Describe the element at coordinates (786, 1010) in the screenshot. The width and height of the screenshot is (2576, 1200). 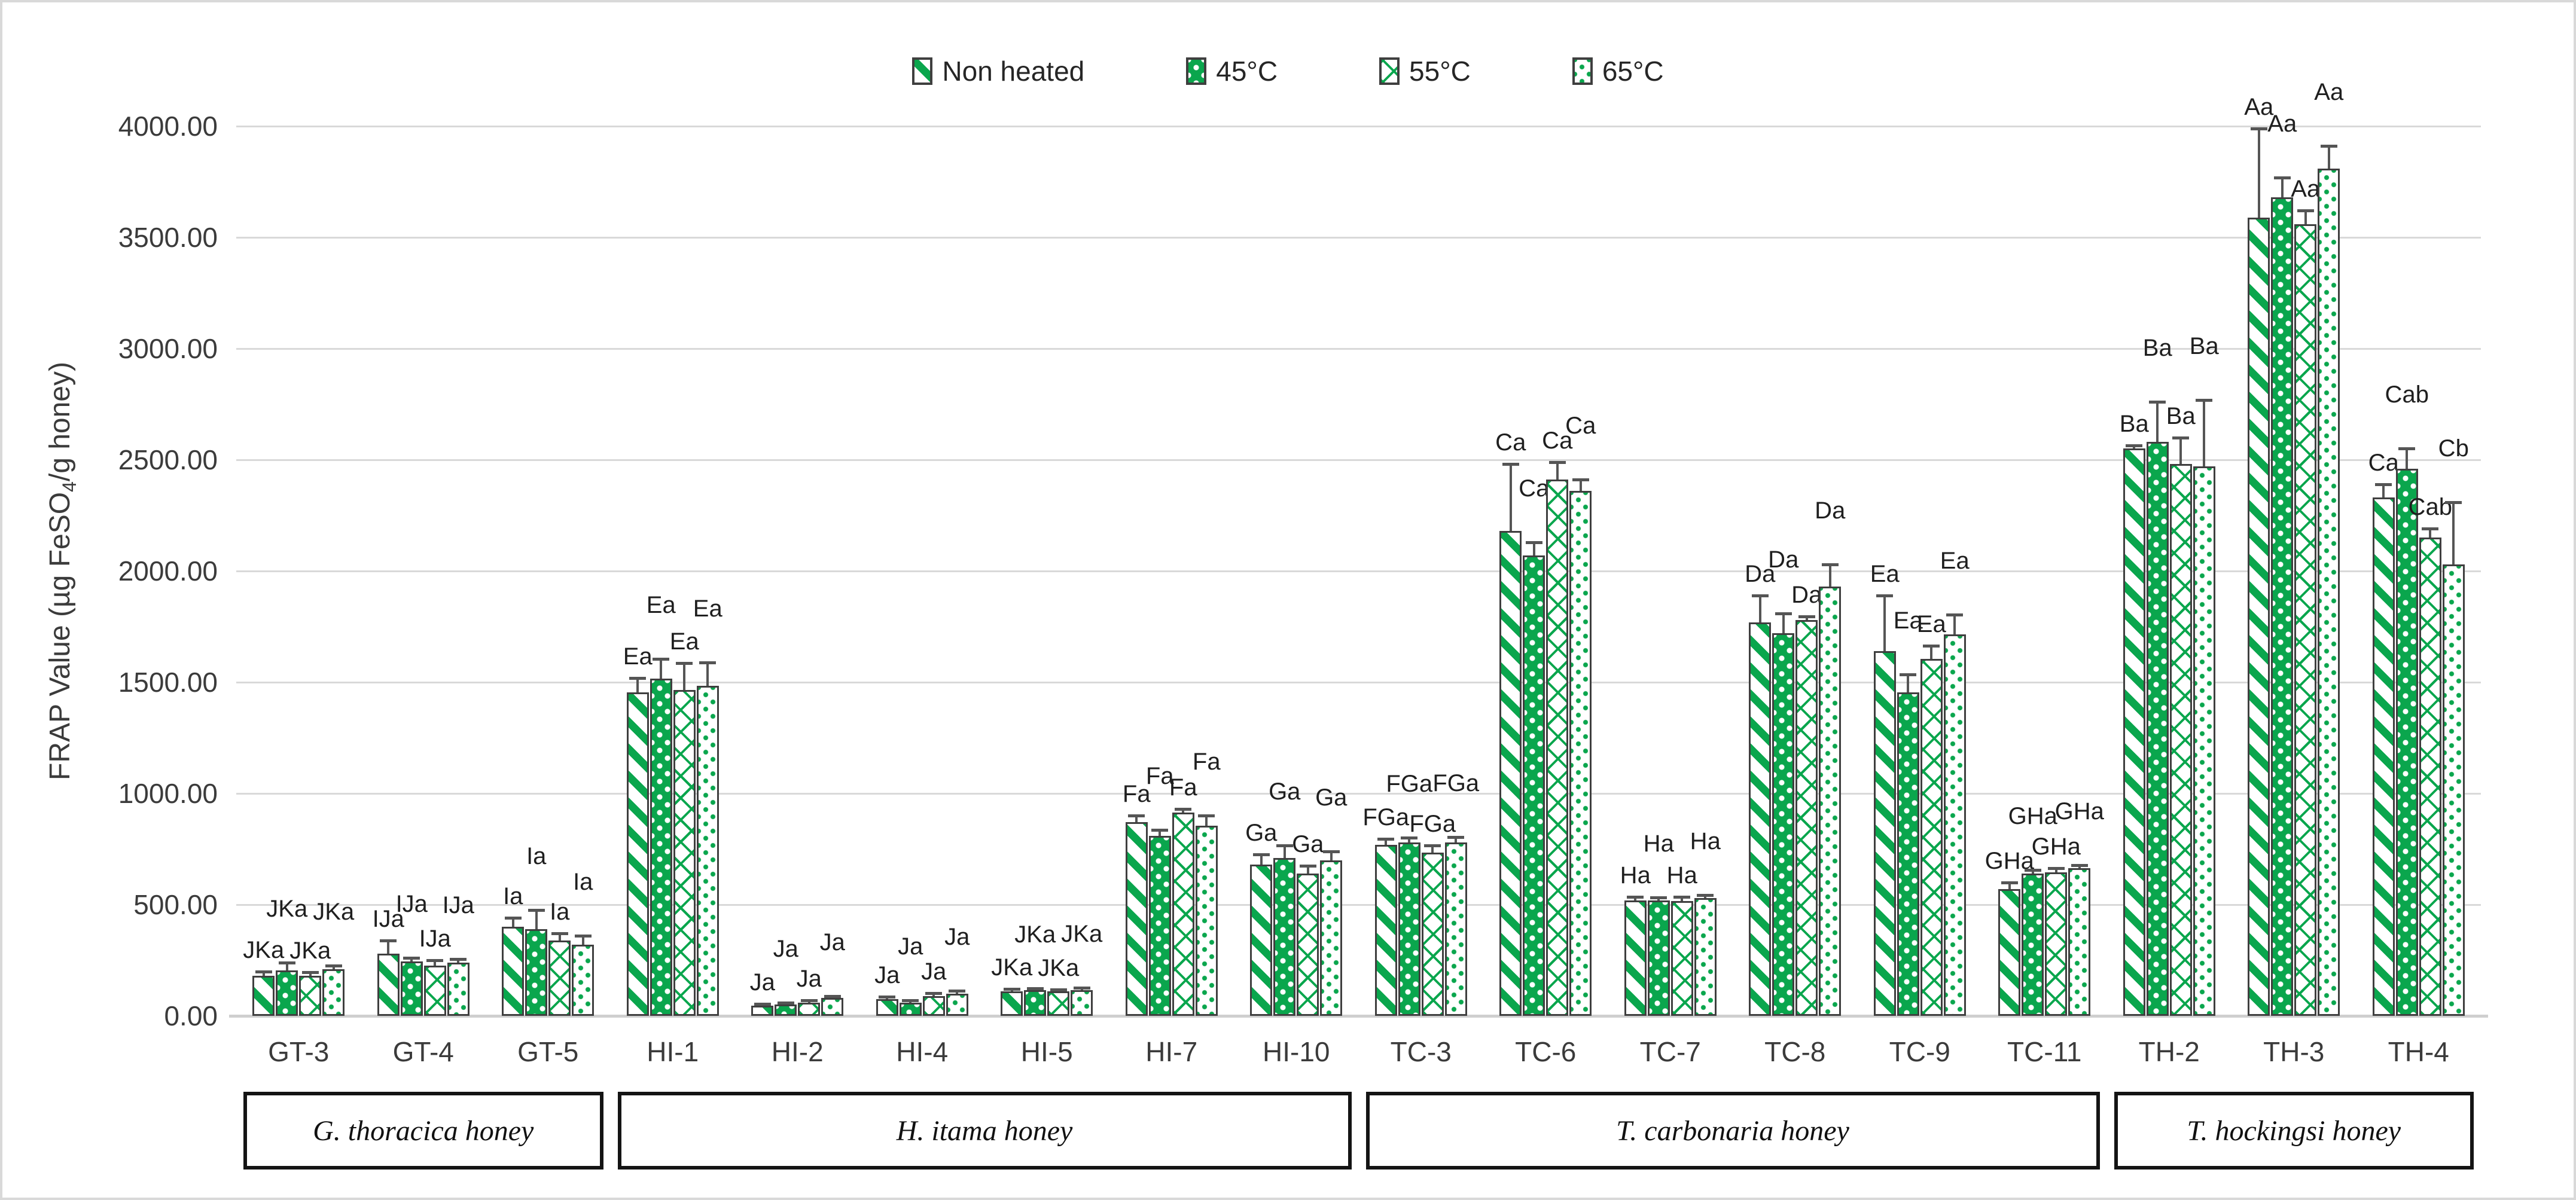
I see `bar-HI-2-45°C` at that location.